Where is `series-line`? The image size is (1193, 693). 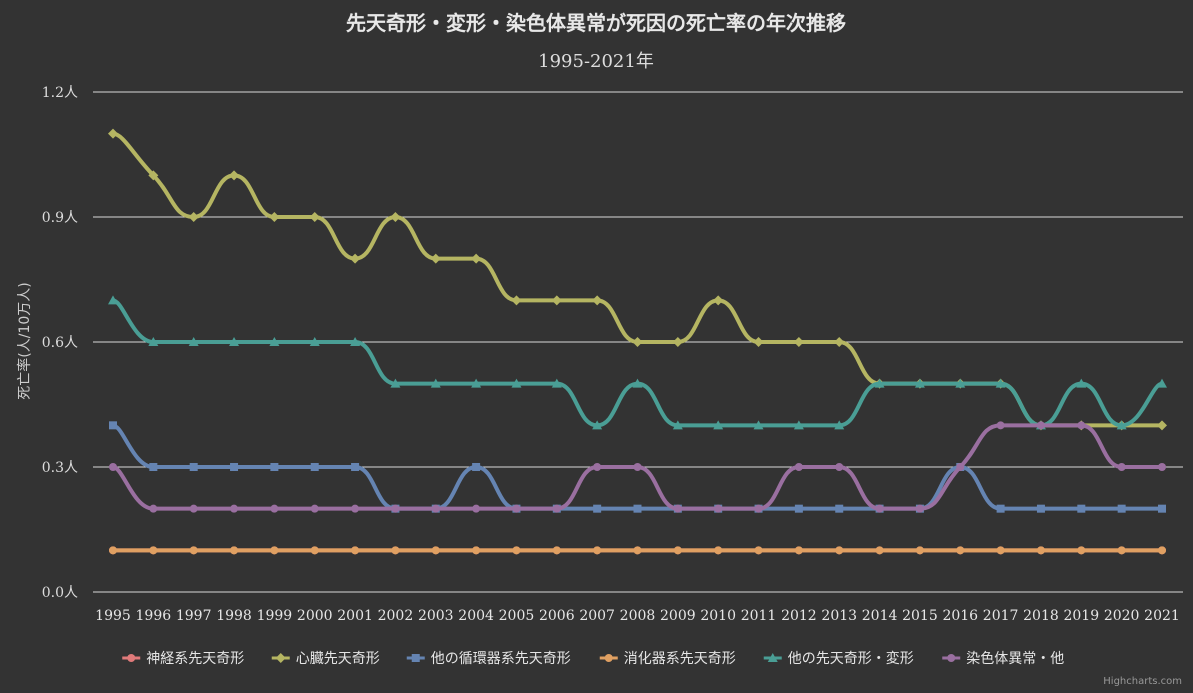 series-line is located at coordinates (637, 467).